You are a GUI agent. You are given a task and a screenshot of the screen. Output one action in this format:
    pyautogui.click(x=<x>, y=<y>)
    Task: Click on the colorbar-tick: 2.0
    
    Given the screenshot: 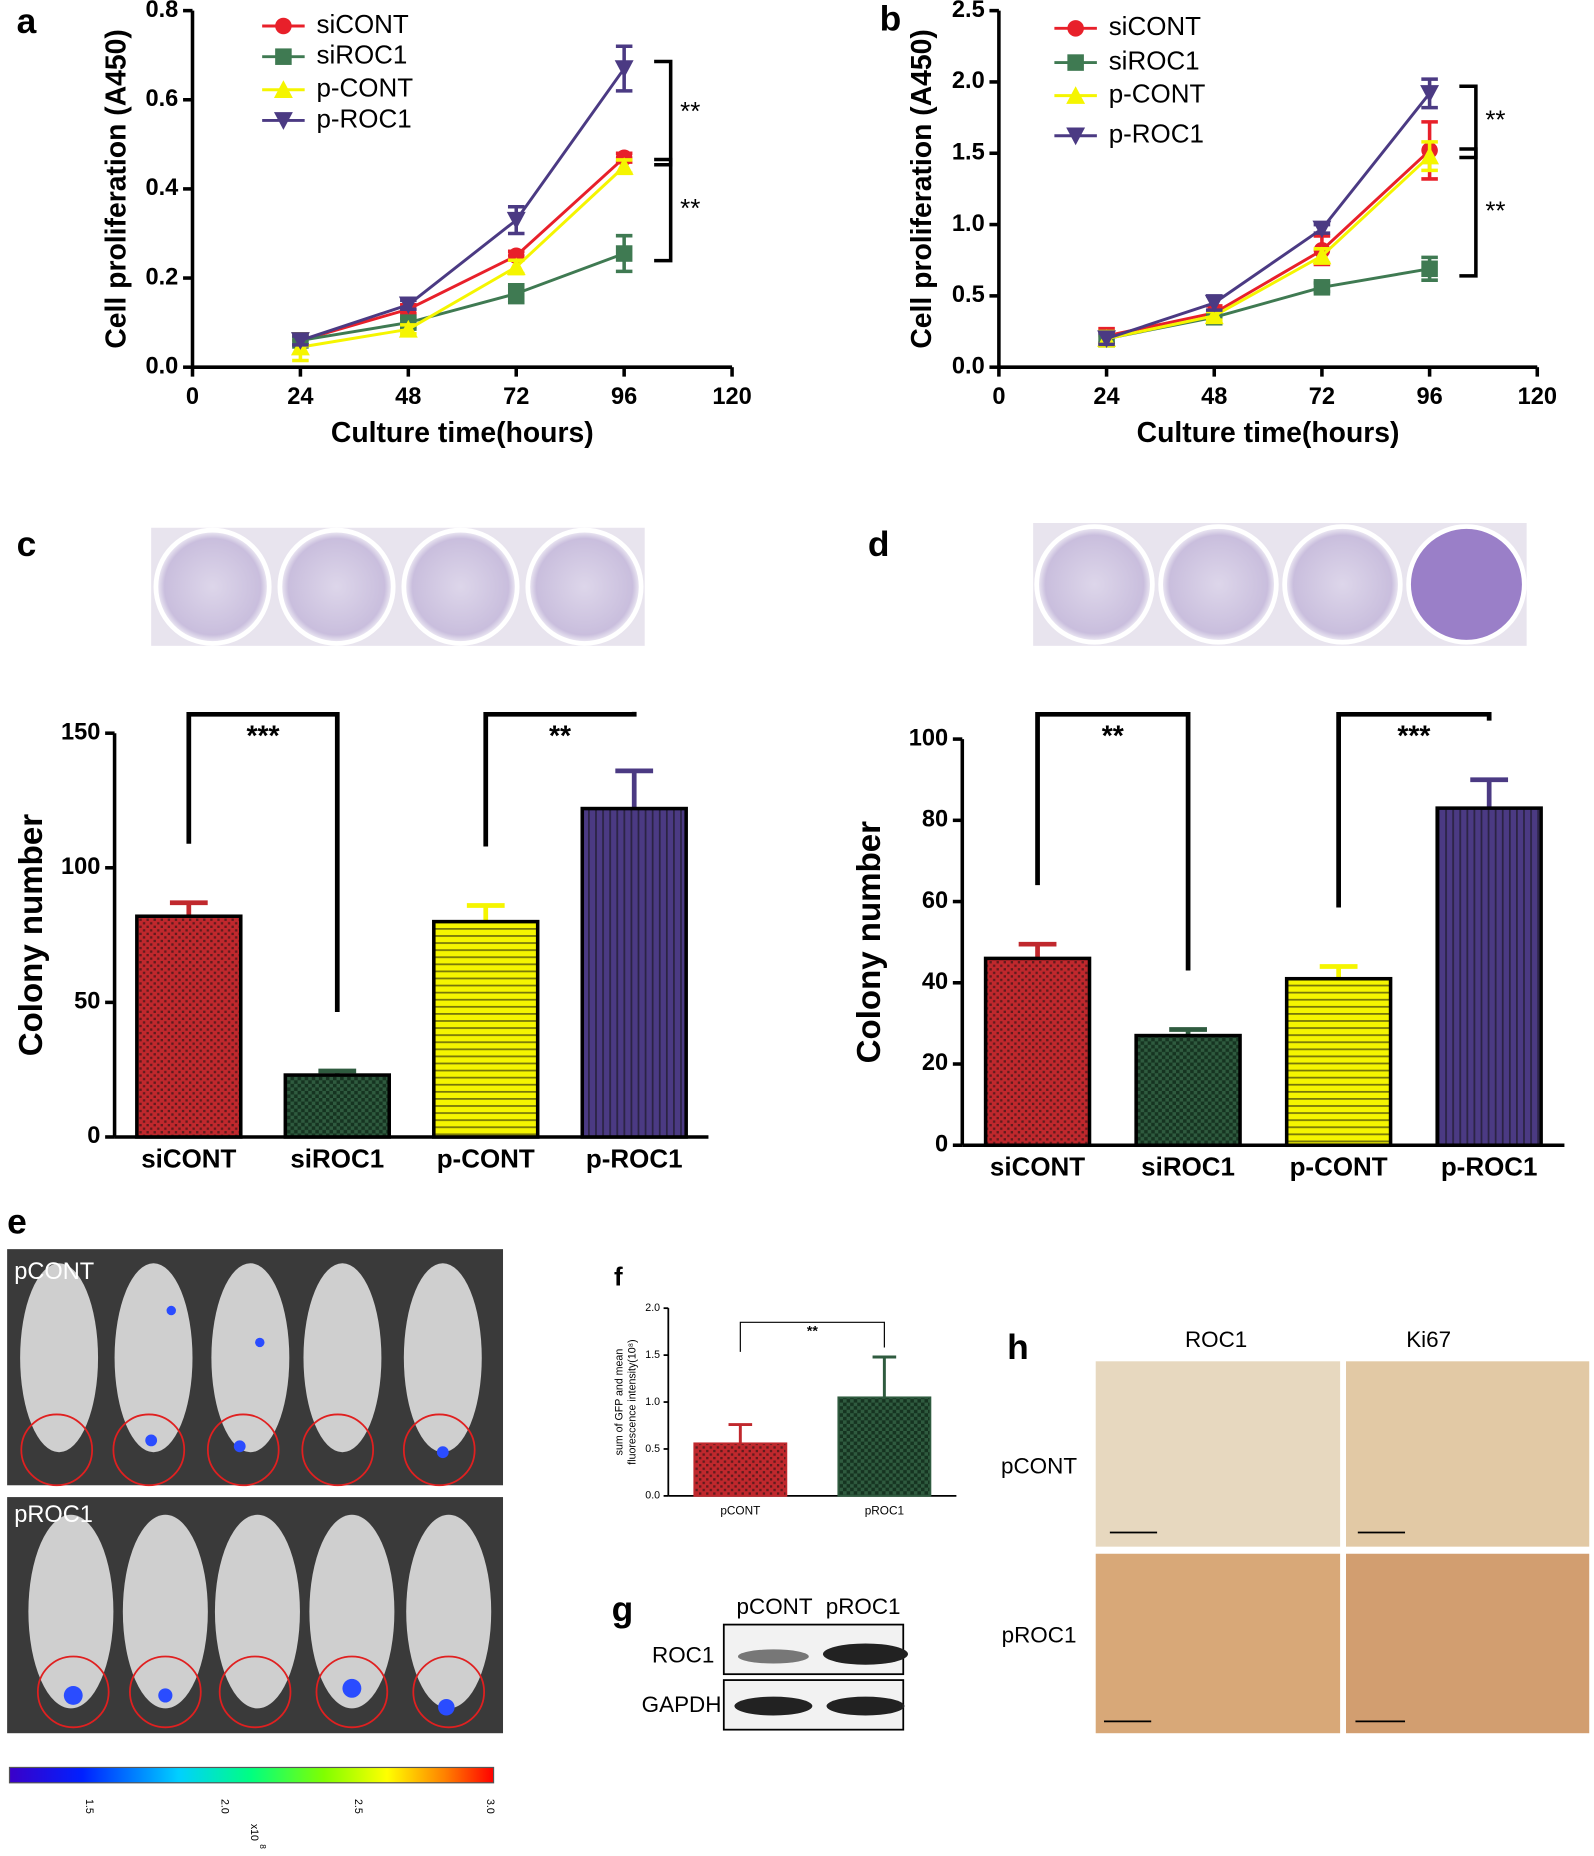 What is the action you would take?
    pyautogui.click(x=225, y=1806)
    